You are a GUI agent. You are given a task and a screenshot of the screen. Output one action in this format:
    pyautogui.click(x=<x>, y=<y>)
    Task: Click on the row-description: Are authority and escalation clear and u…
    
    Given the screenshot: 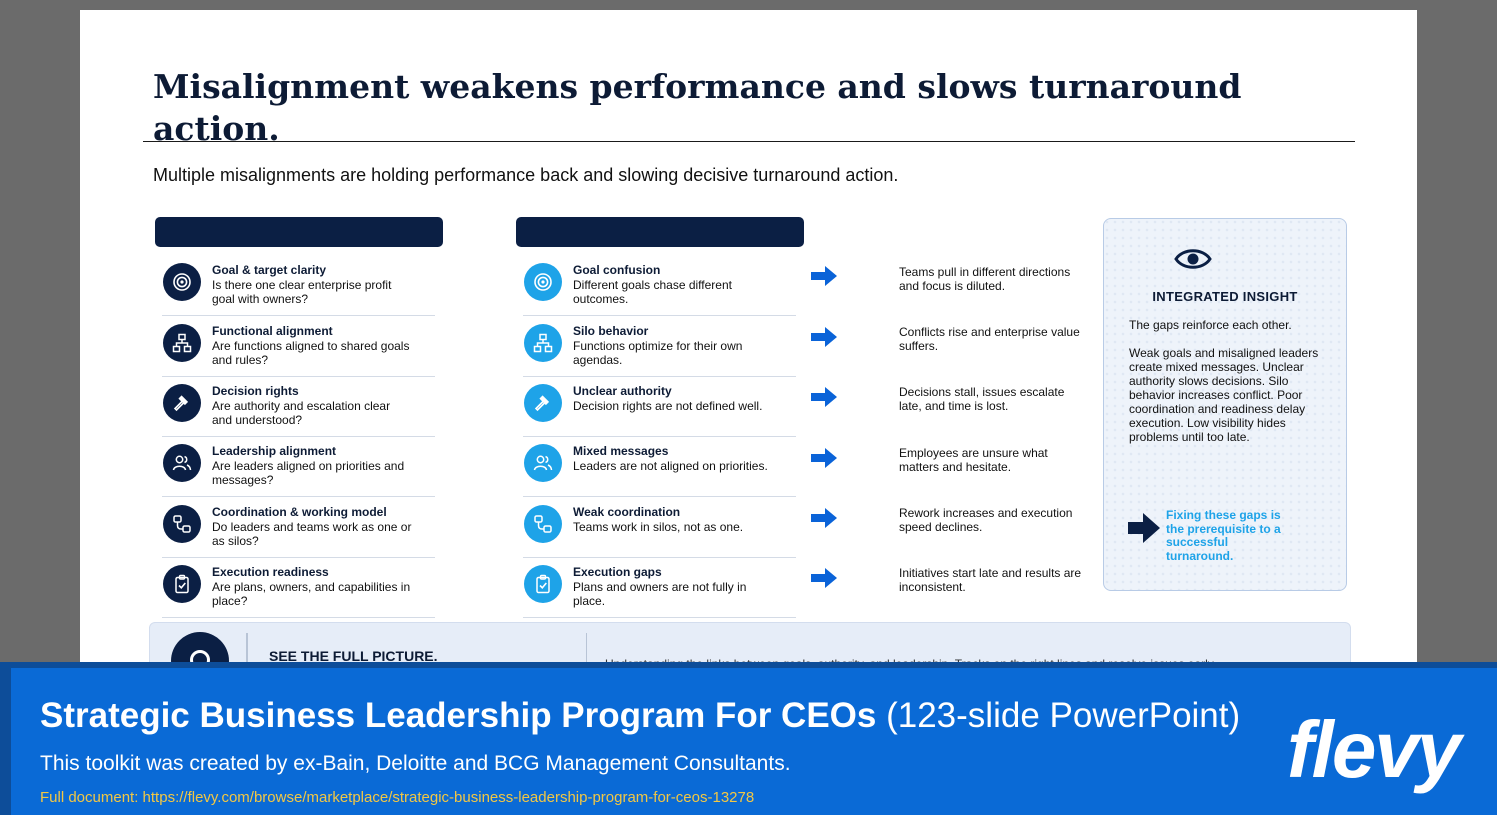 What is the action you would take?
    pyautogui.click(x=301, y=413)
    